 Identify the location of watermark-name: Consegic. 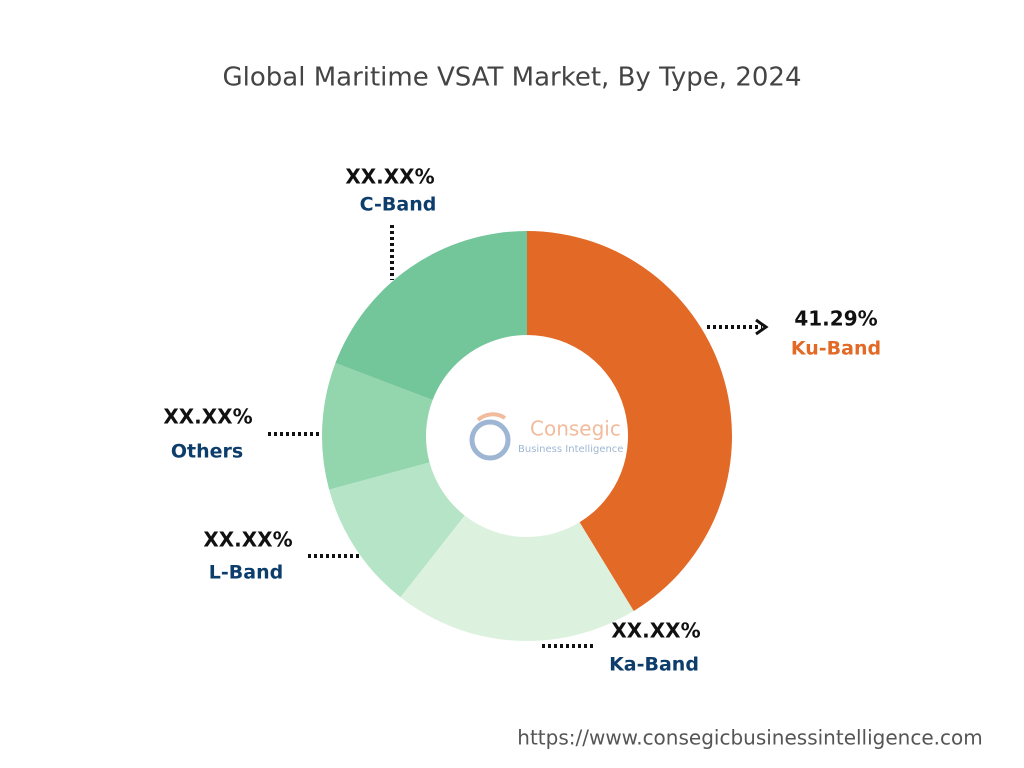
(575, 429).